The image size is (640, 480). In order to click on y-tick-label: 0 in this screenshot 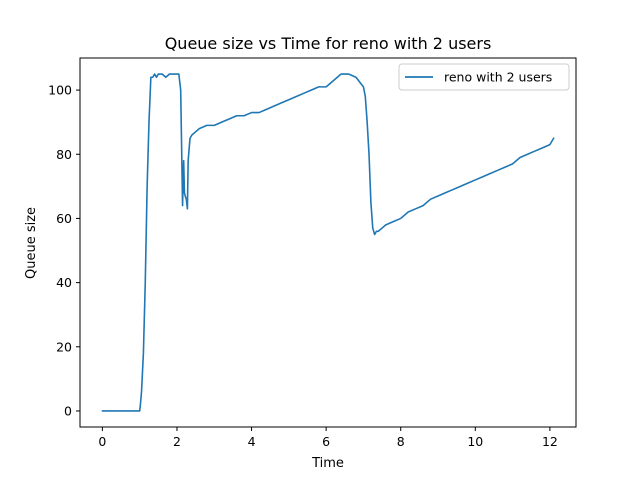, I will do `click(68, 410)`.